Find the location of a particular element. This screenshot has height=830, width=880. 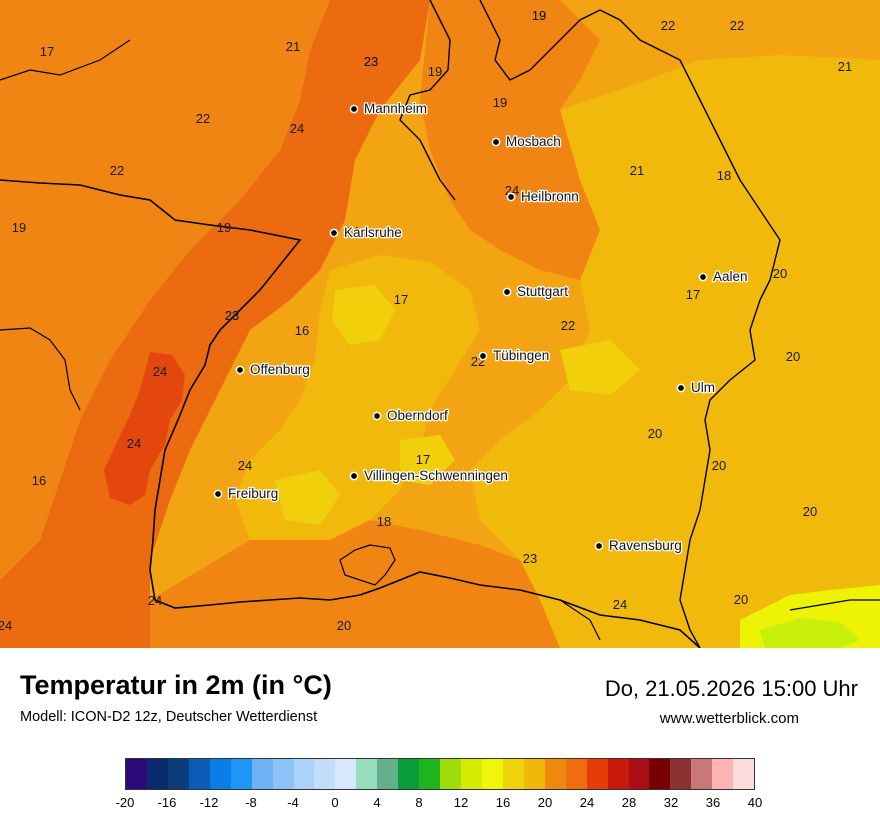

city-marker: Ulm is located at coordinates (696, 387).